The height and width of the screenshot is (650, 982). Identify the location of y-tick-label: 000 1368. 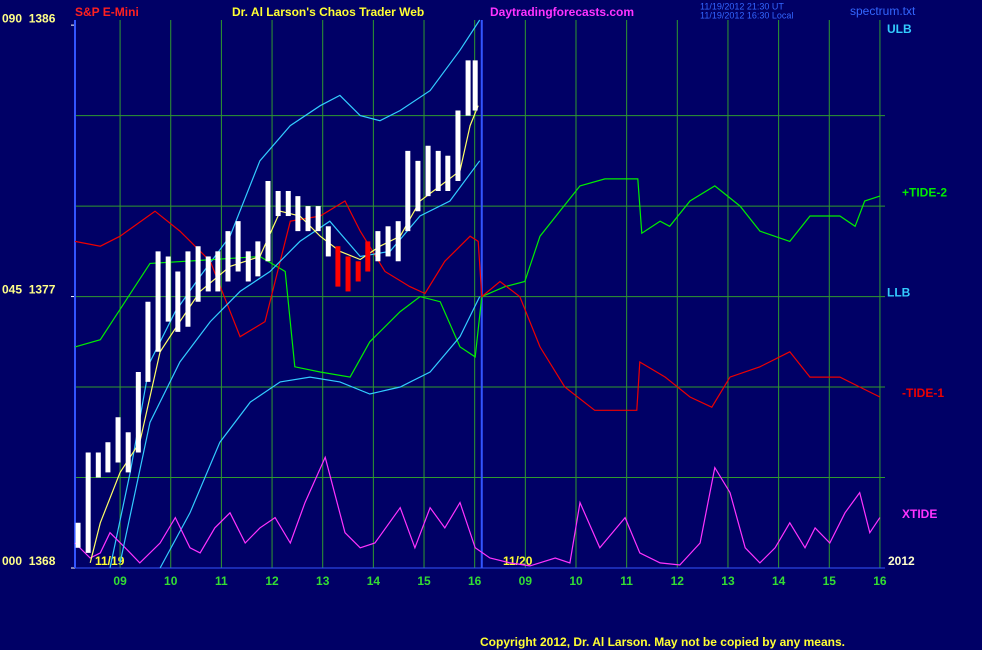
(29, 561).